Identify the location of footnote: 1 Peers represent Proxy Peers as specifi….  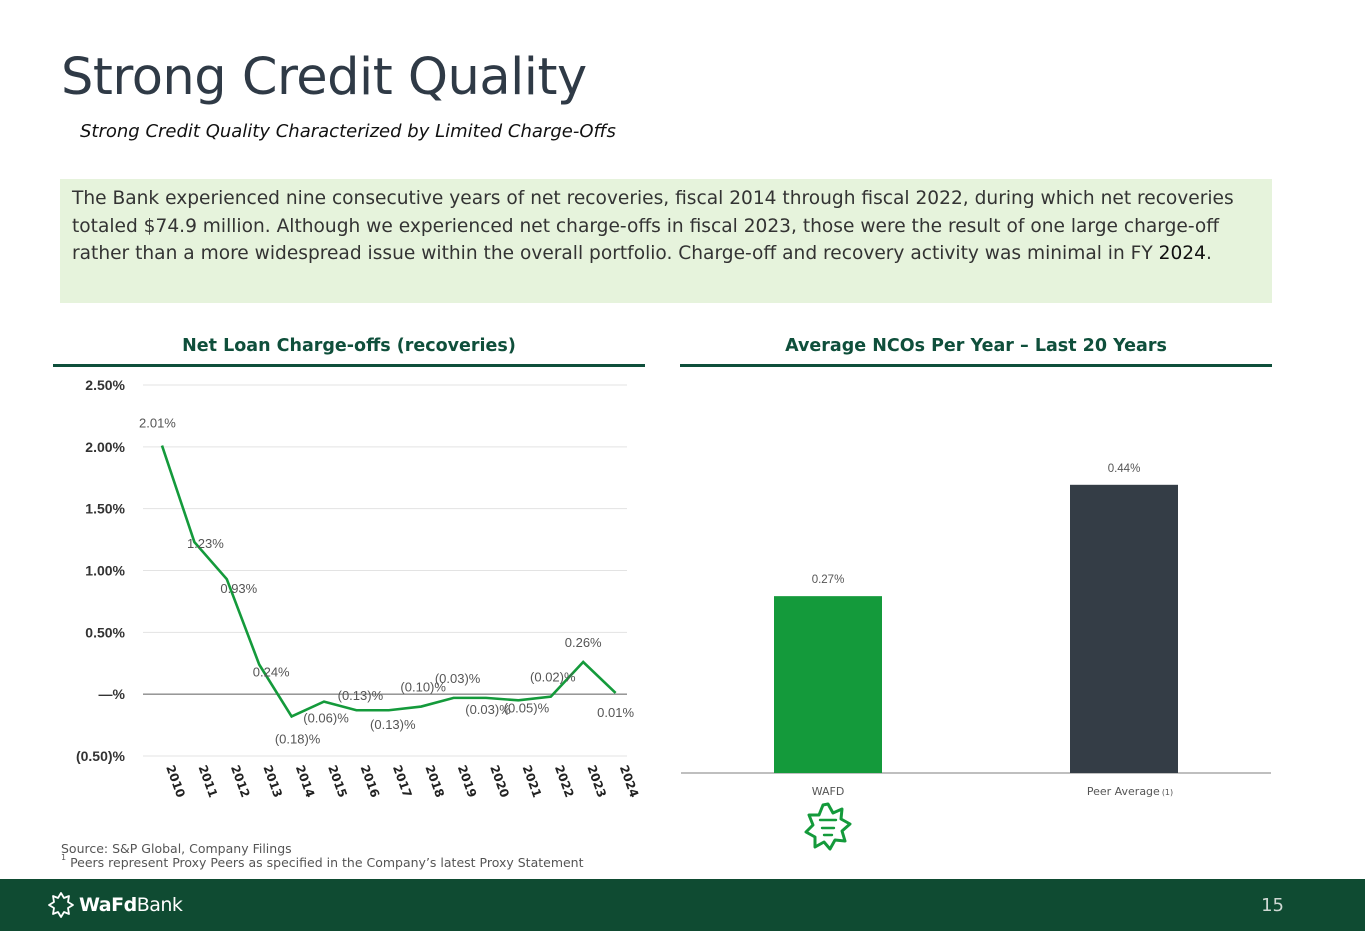
(322, 861).